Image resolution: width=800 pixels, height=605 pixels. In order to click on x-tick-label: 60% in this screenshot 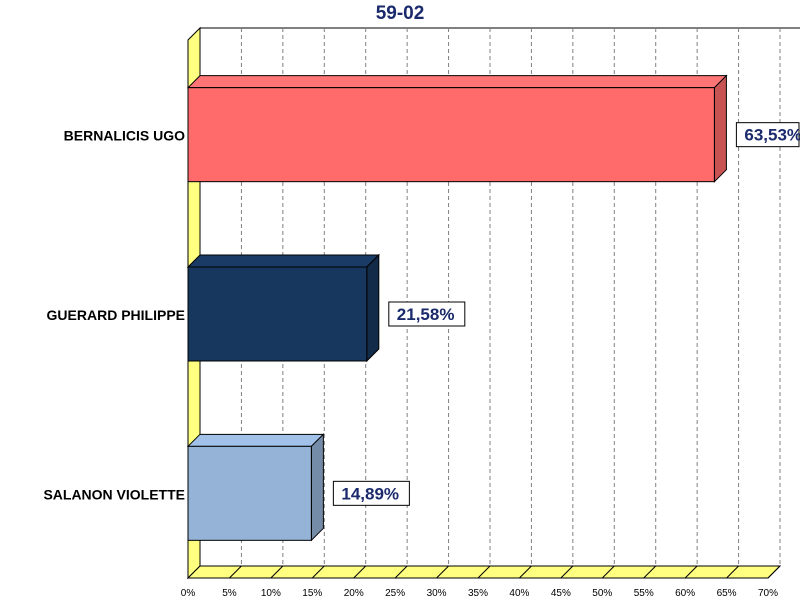, I will do `click(685, 593)`.